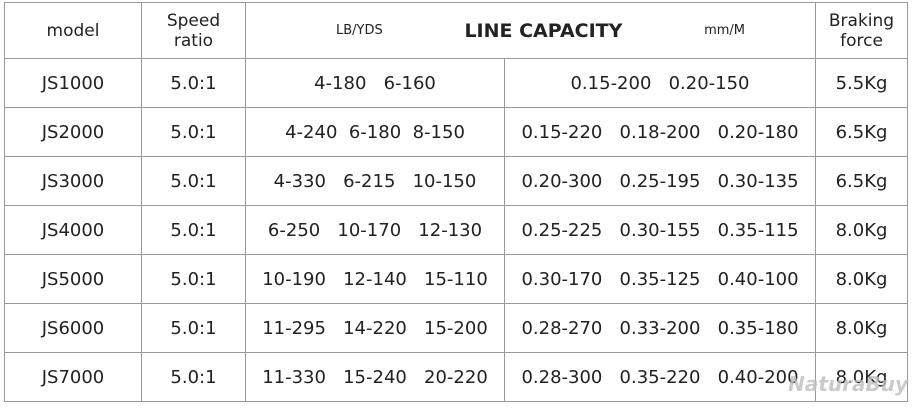 The height and width of the screenshot is (410, 920). Describe the element at coordinates (73, 230) in the screenshot. I see `cell: JS4000` at that location.